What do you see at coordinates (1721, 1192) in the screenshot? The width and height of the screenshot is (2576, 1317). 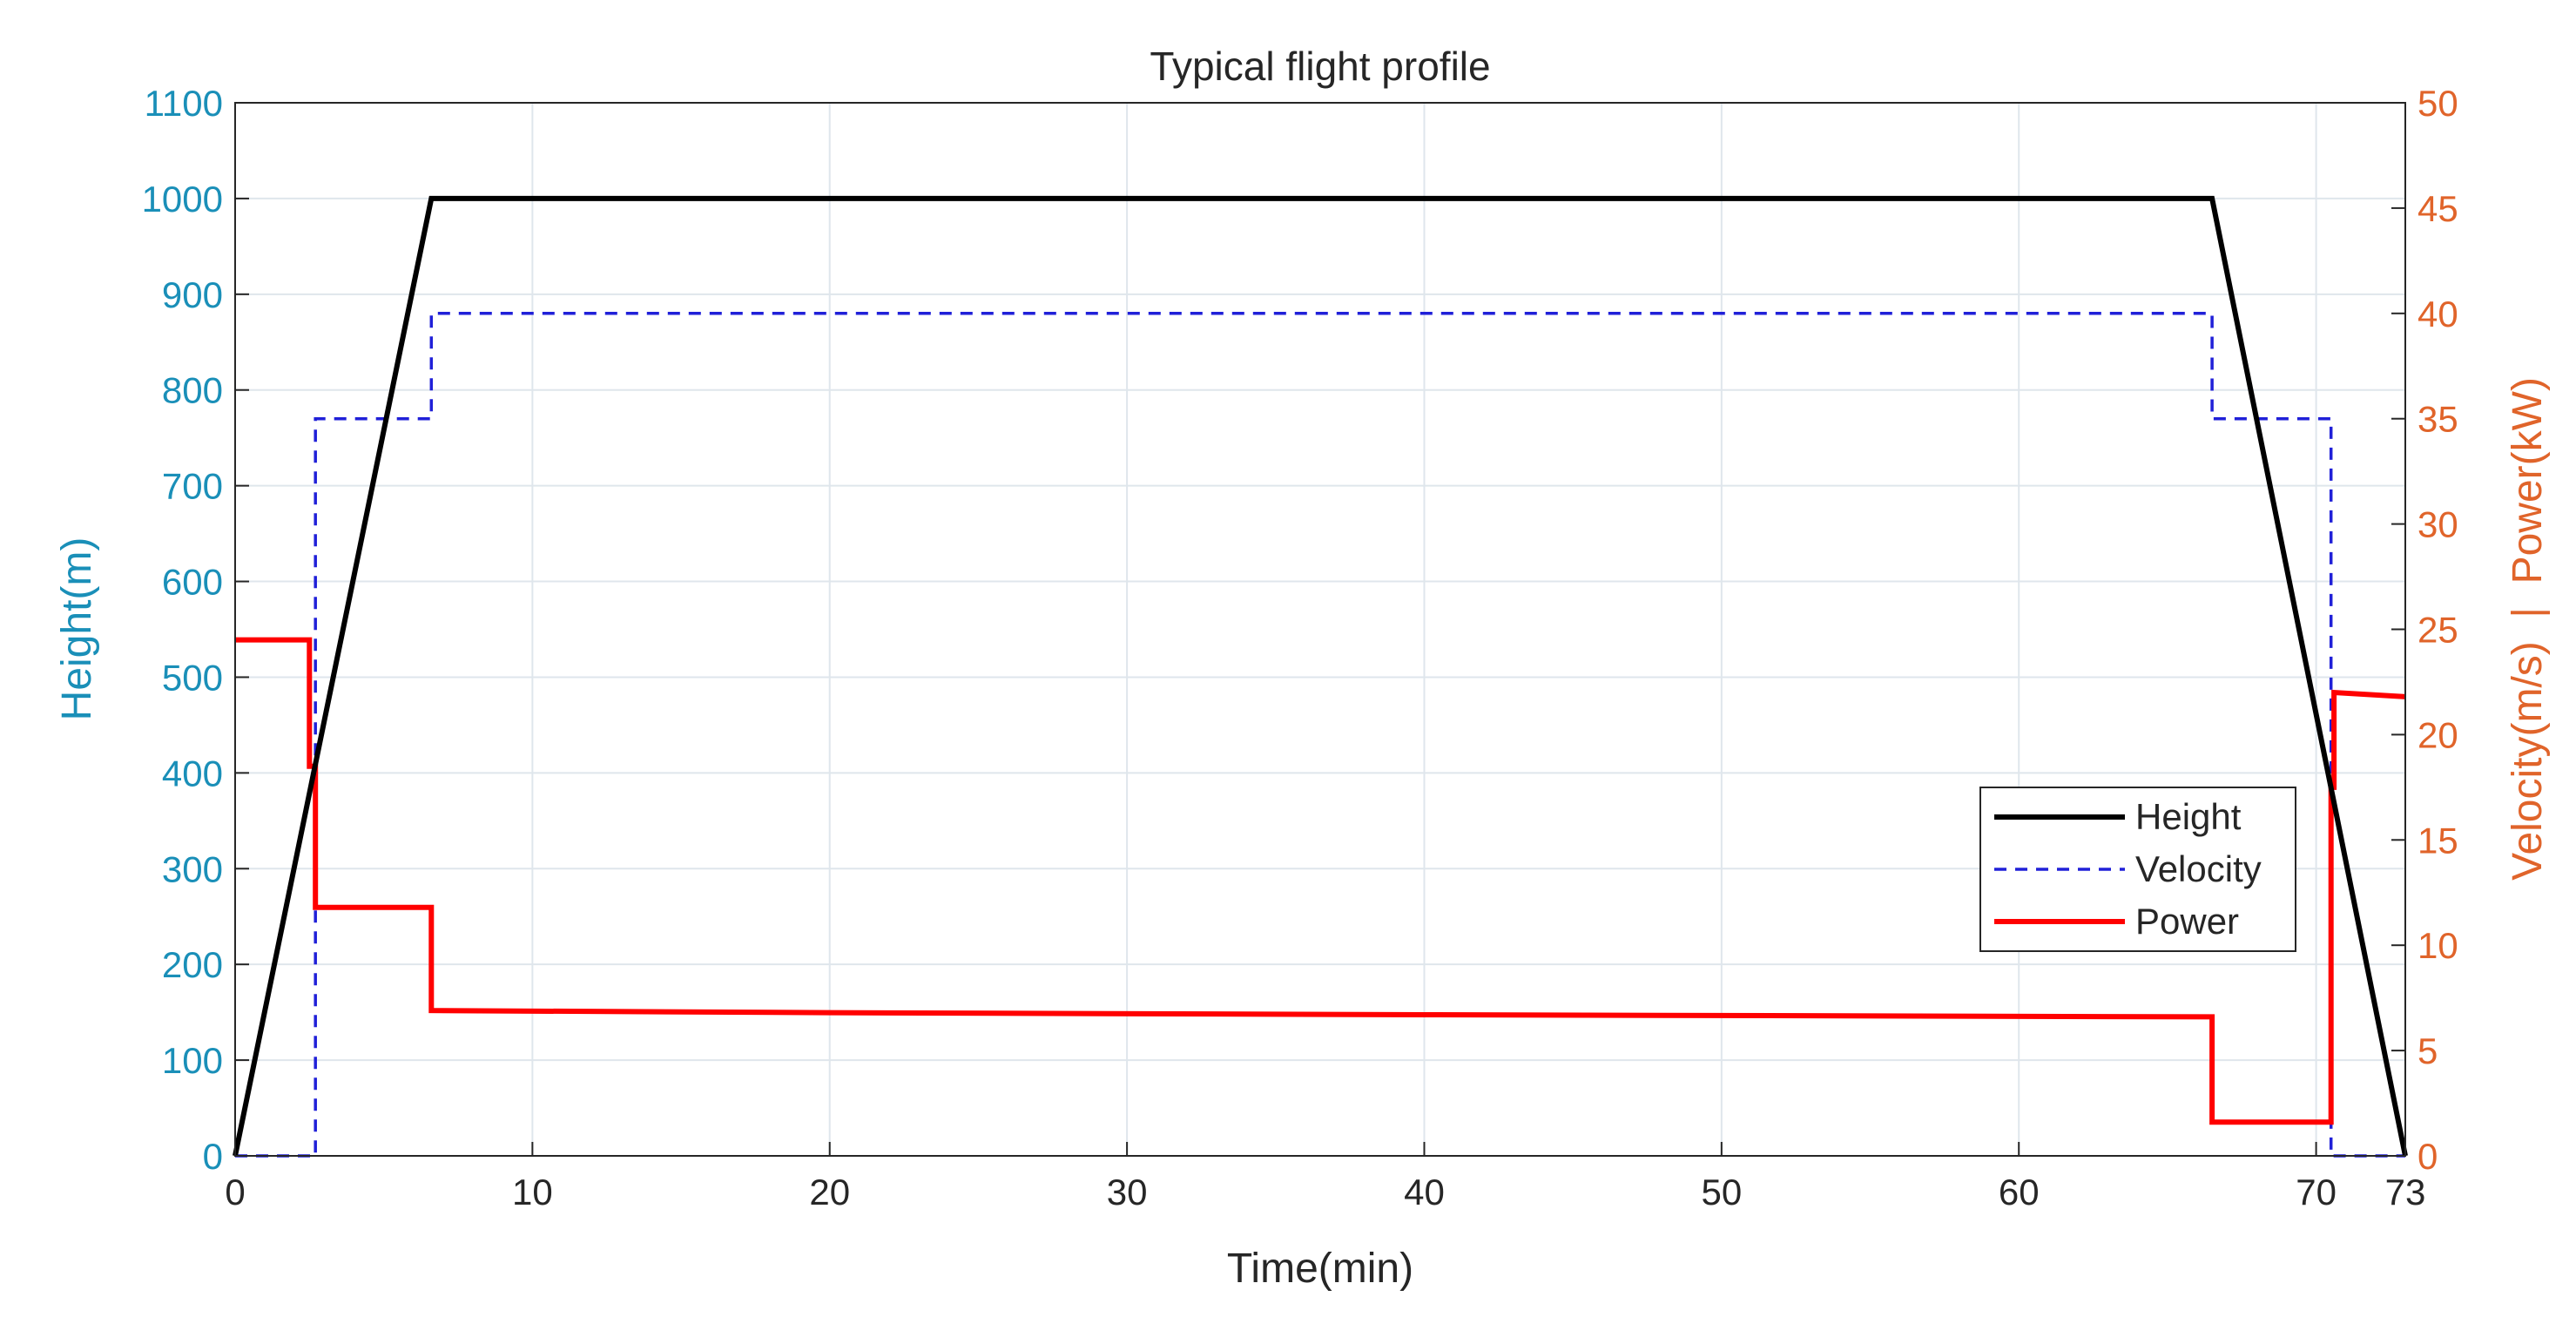 I see `x-tick-label: 50` at bounding box center [1721, 1192].